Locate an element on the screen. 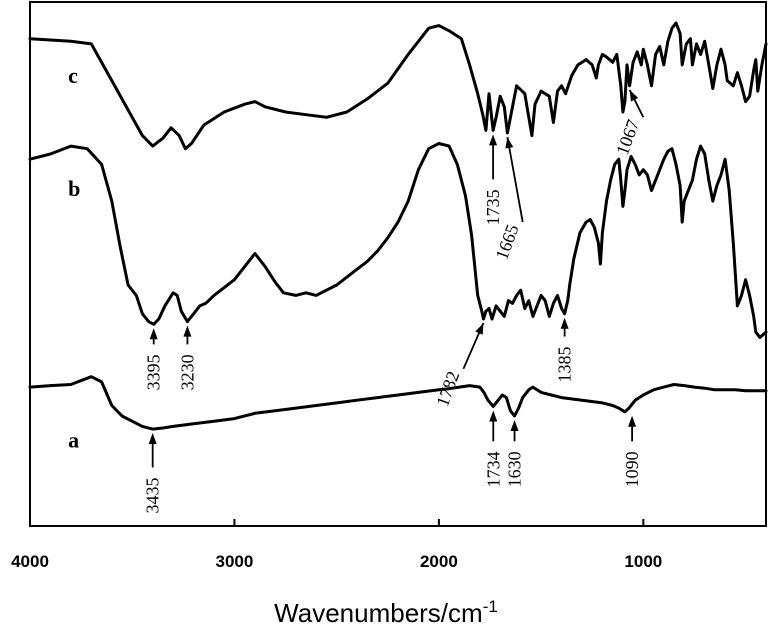 This screenshot has width=768, height=635. x-tick-label-3000: 3000 is located at coordinates (235, 561).